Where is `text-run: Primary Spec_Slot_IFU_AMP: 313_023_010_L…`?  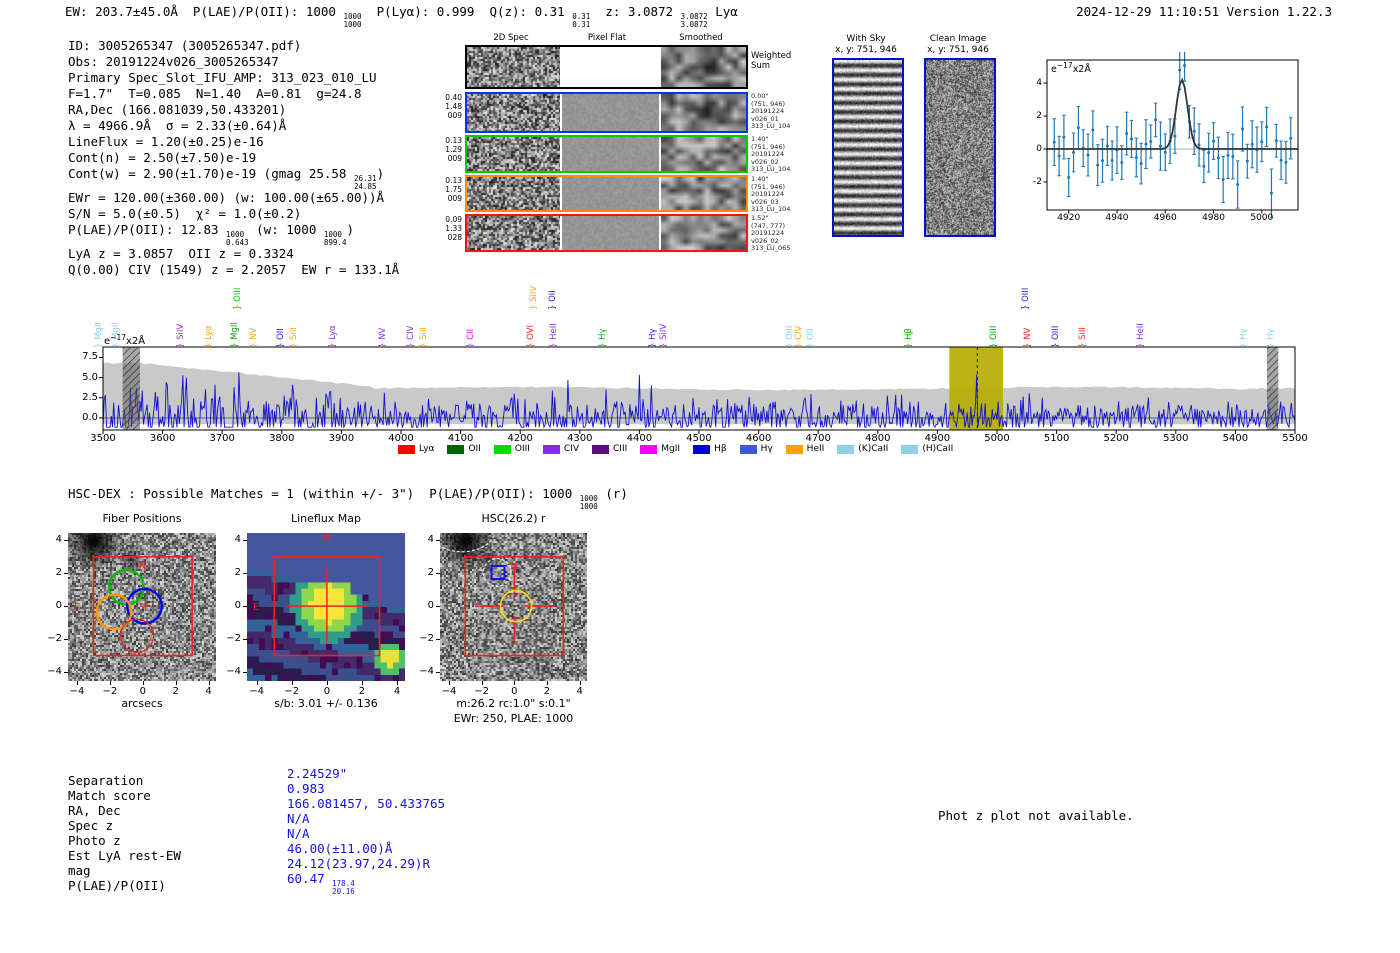
text-run: Primary Spec_Slot_IFU_AMP: 313_023_010_L… is located at coordinates (222, 77).